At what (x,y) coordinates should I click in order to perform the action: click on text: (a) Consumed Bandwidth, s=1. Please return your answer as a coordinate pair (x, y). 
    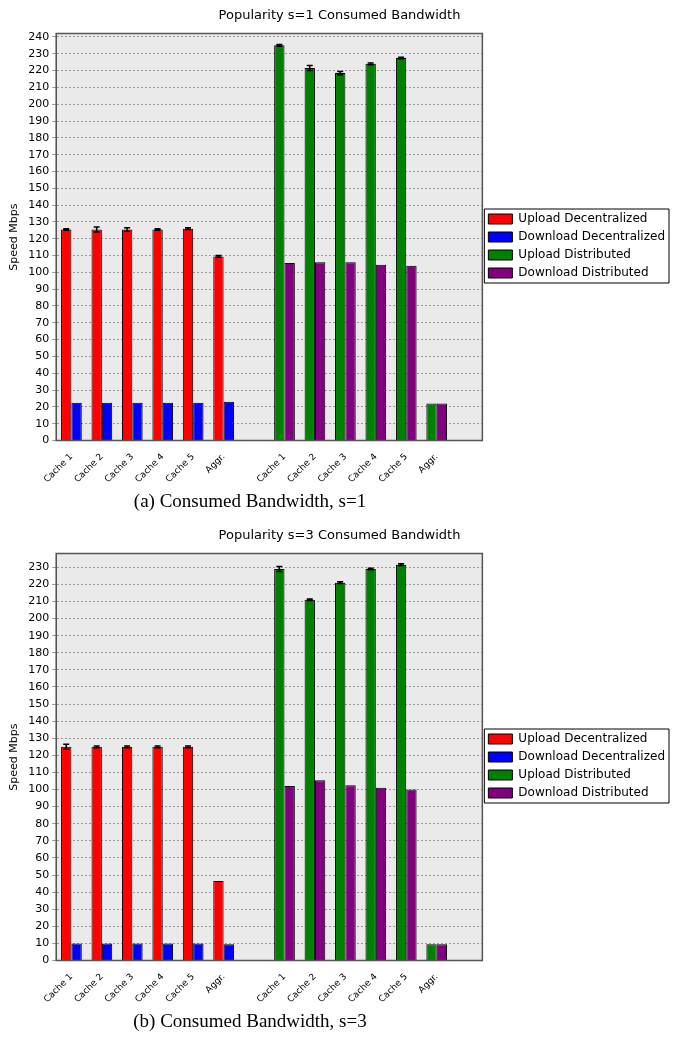
    Looking at the image, I should click on (250, 501).